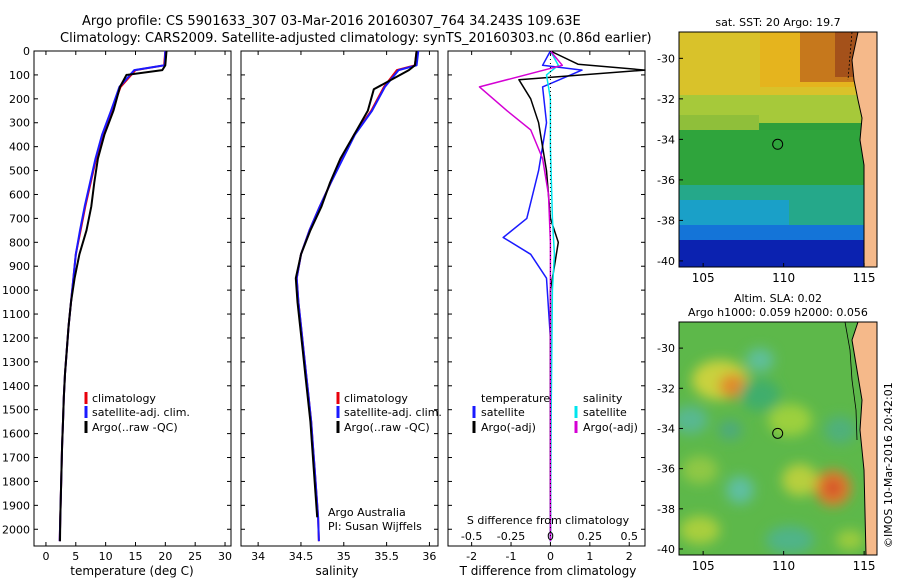 The width and height of the screenshot is (900, 580). I want to click on x-tick-label: 34, so click(258, 556).